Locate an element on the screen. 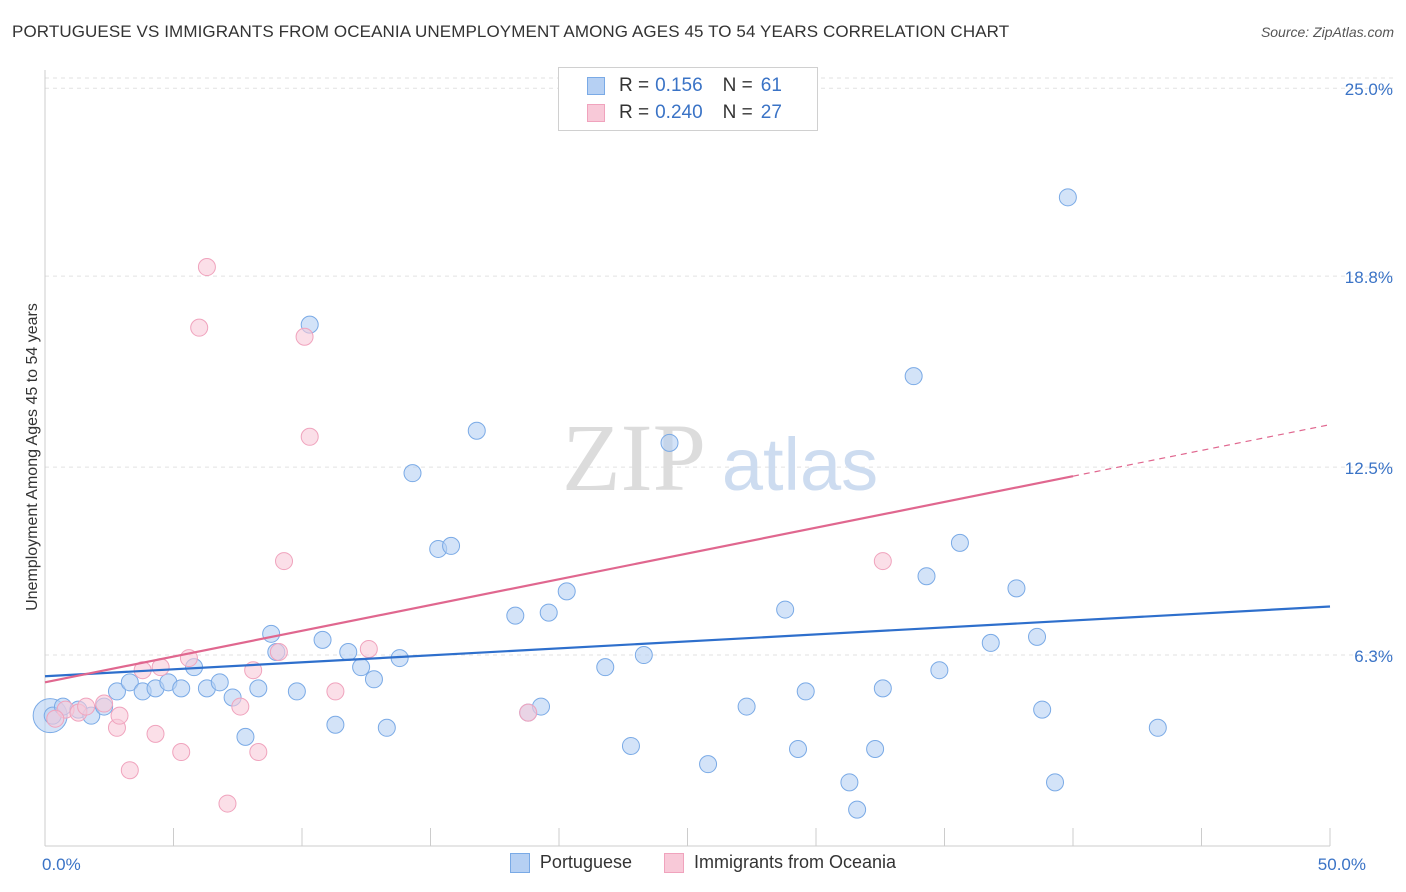 This screenshot has width=1406, height=892. legend-n-value: 27 is located at coordinates (771, 112).